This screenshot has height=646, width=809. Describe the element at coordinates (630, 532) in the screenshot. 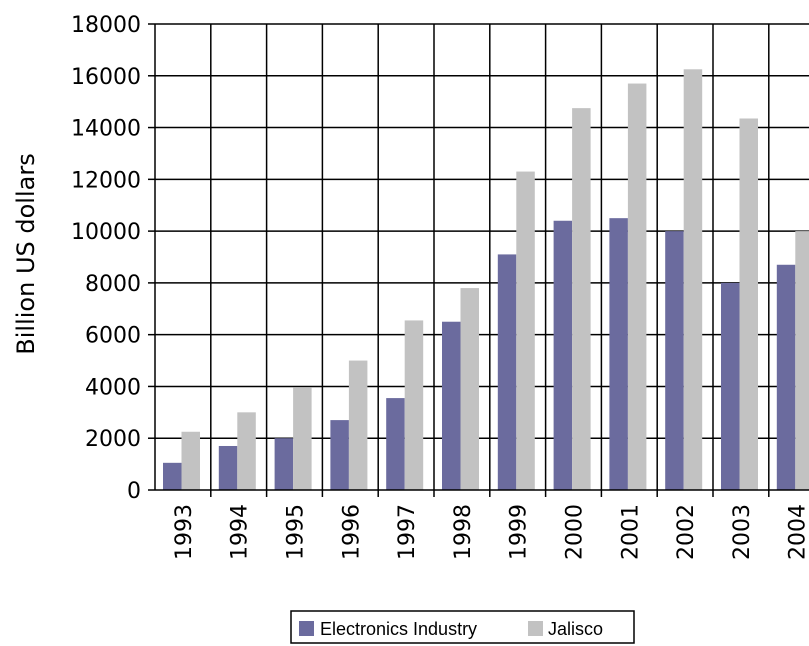

I see `x-tick-label: 2001` at that location.